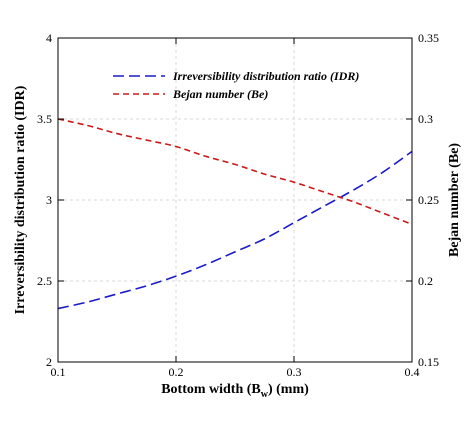 The image size is (474, 421). What do you see at coordinates (49, 362) in the screenshot?
I see `y-left-tick-label: 2` at bounding box center [49, 362].